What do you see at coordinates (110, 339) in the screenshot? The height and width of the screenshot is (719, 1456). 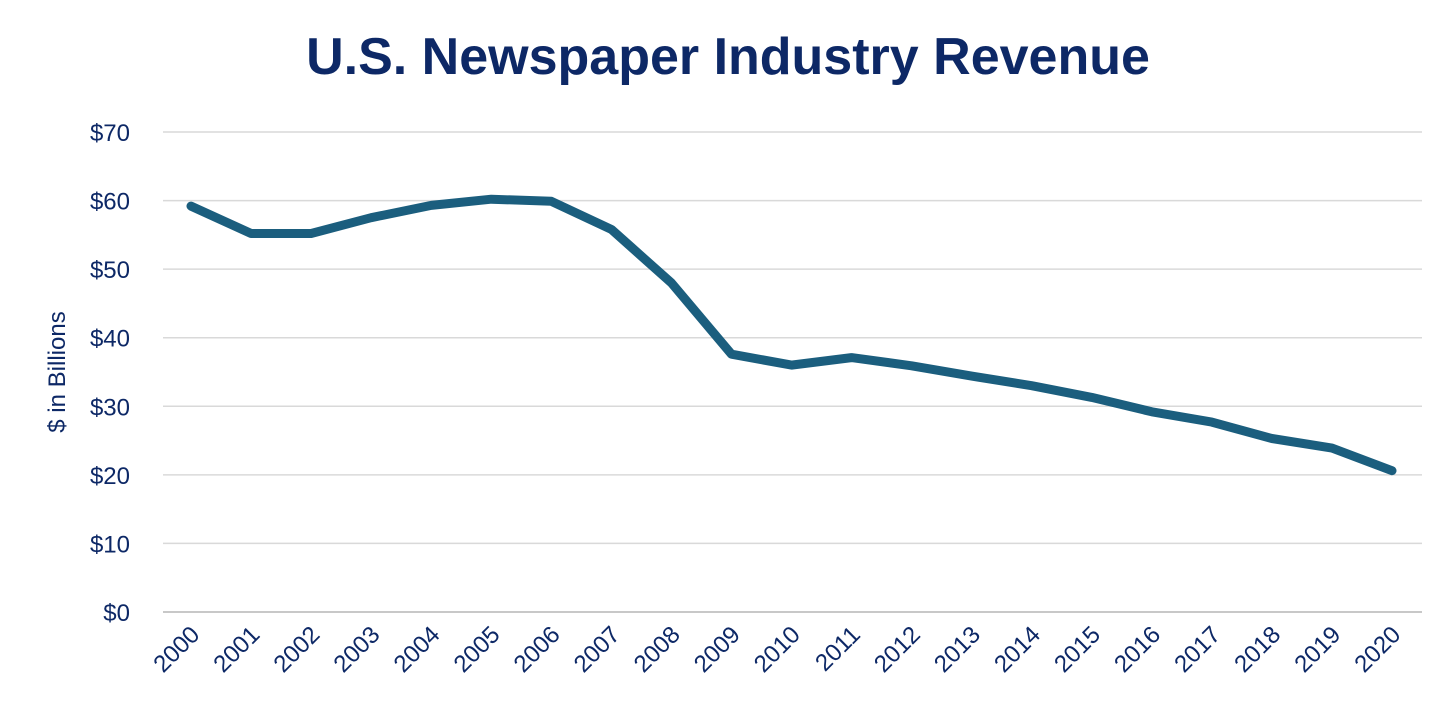 I see `y-tick-label: $40` at bounding box center [110, 339].